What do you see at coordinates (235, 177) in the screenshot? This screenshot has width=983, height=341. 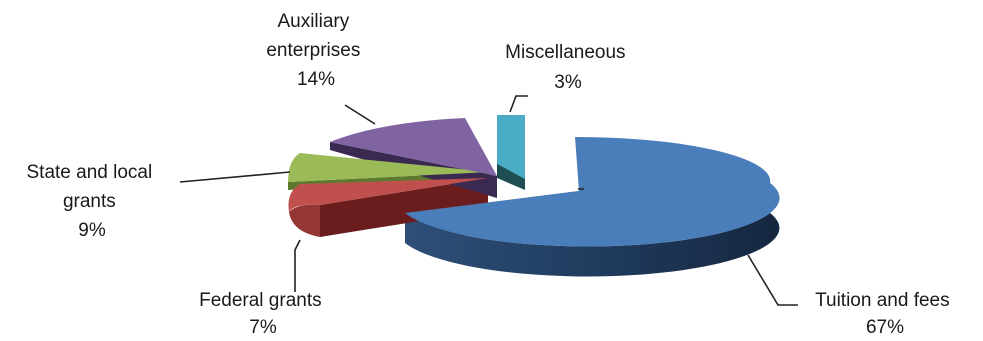 I see `leader-state` at bounding box center [235, 177].